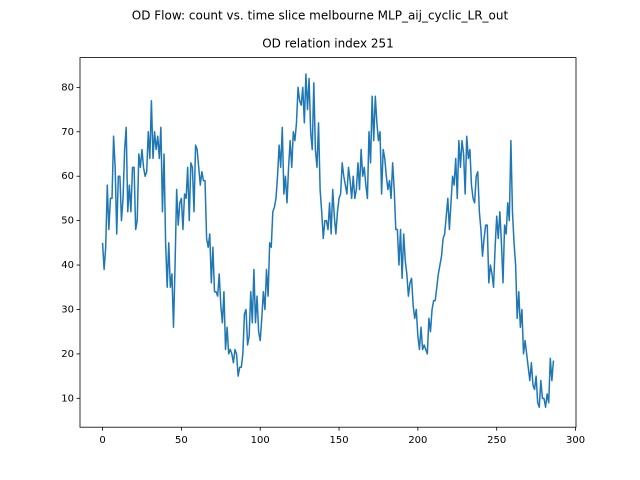 The width and height of the screenshot is (640, 480). I want to click on x-tick-label: 250, so click(496, 440).